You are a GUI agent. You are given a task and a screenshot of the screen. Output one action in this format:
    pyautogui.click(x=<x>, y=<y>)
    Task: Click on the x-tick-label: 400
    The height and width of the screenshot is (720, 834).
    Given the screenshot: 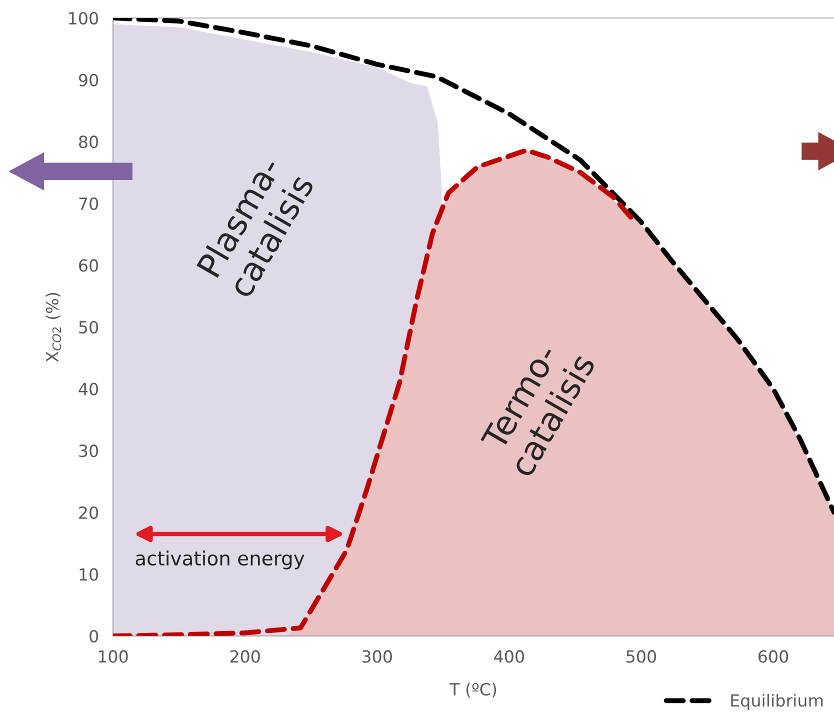 What is the action you would take?
    pyautogui.click(x=509, y=656)
    